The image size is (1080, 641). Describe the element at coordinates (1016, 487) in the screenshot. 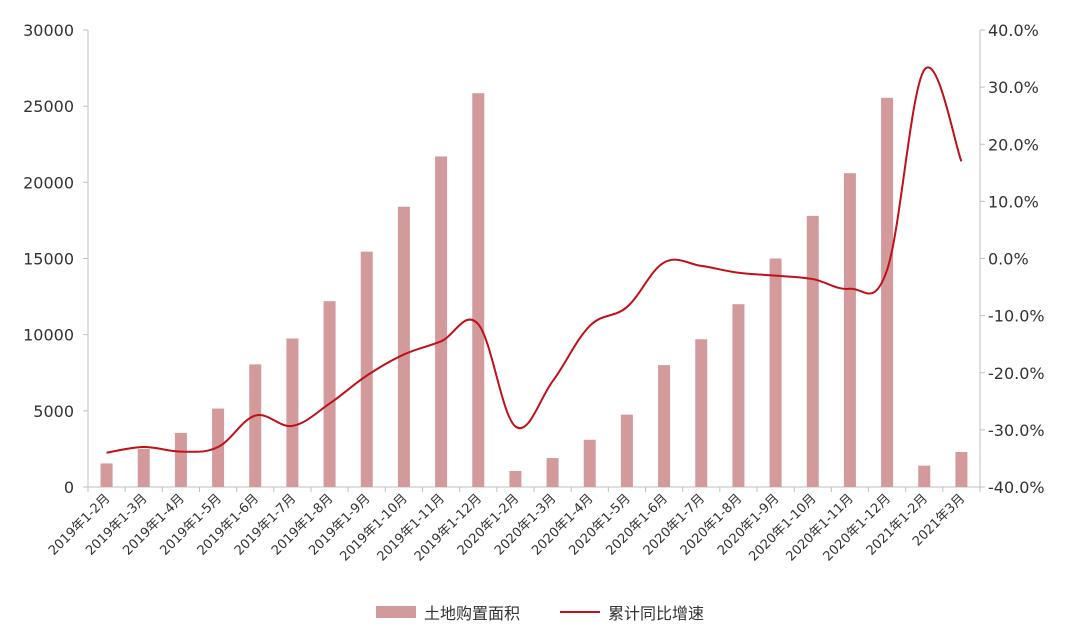

I see `right-tick-label: -40.0%` at that location.